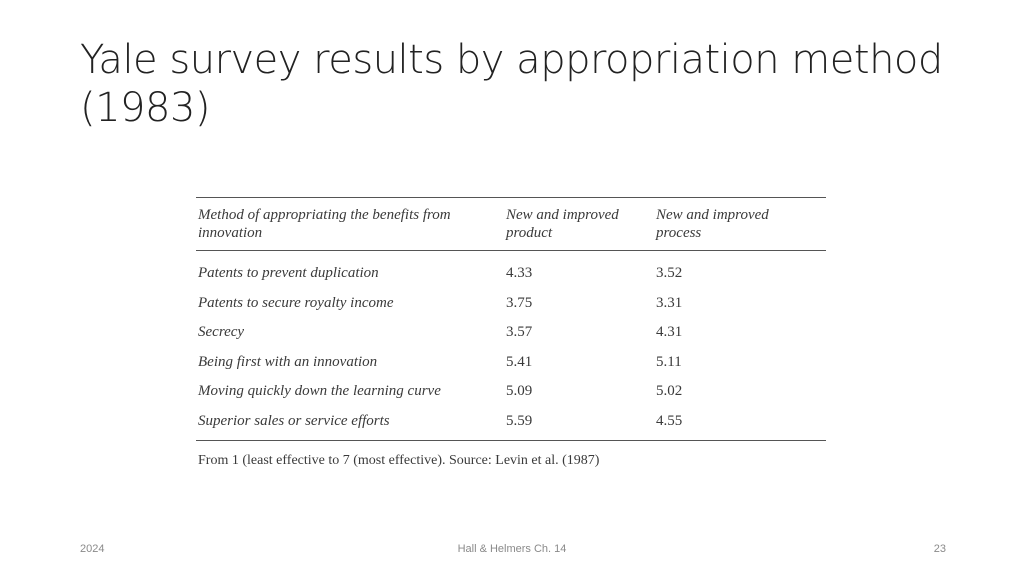 This screenshot has width=1024, height=576. Describe the element at coordinates (669, 420) in the screenshot. I see `row-process-score: 4.55` at that location.